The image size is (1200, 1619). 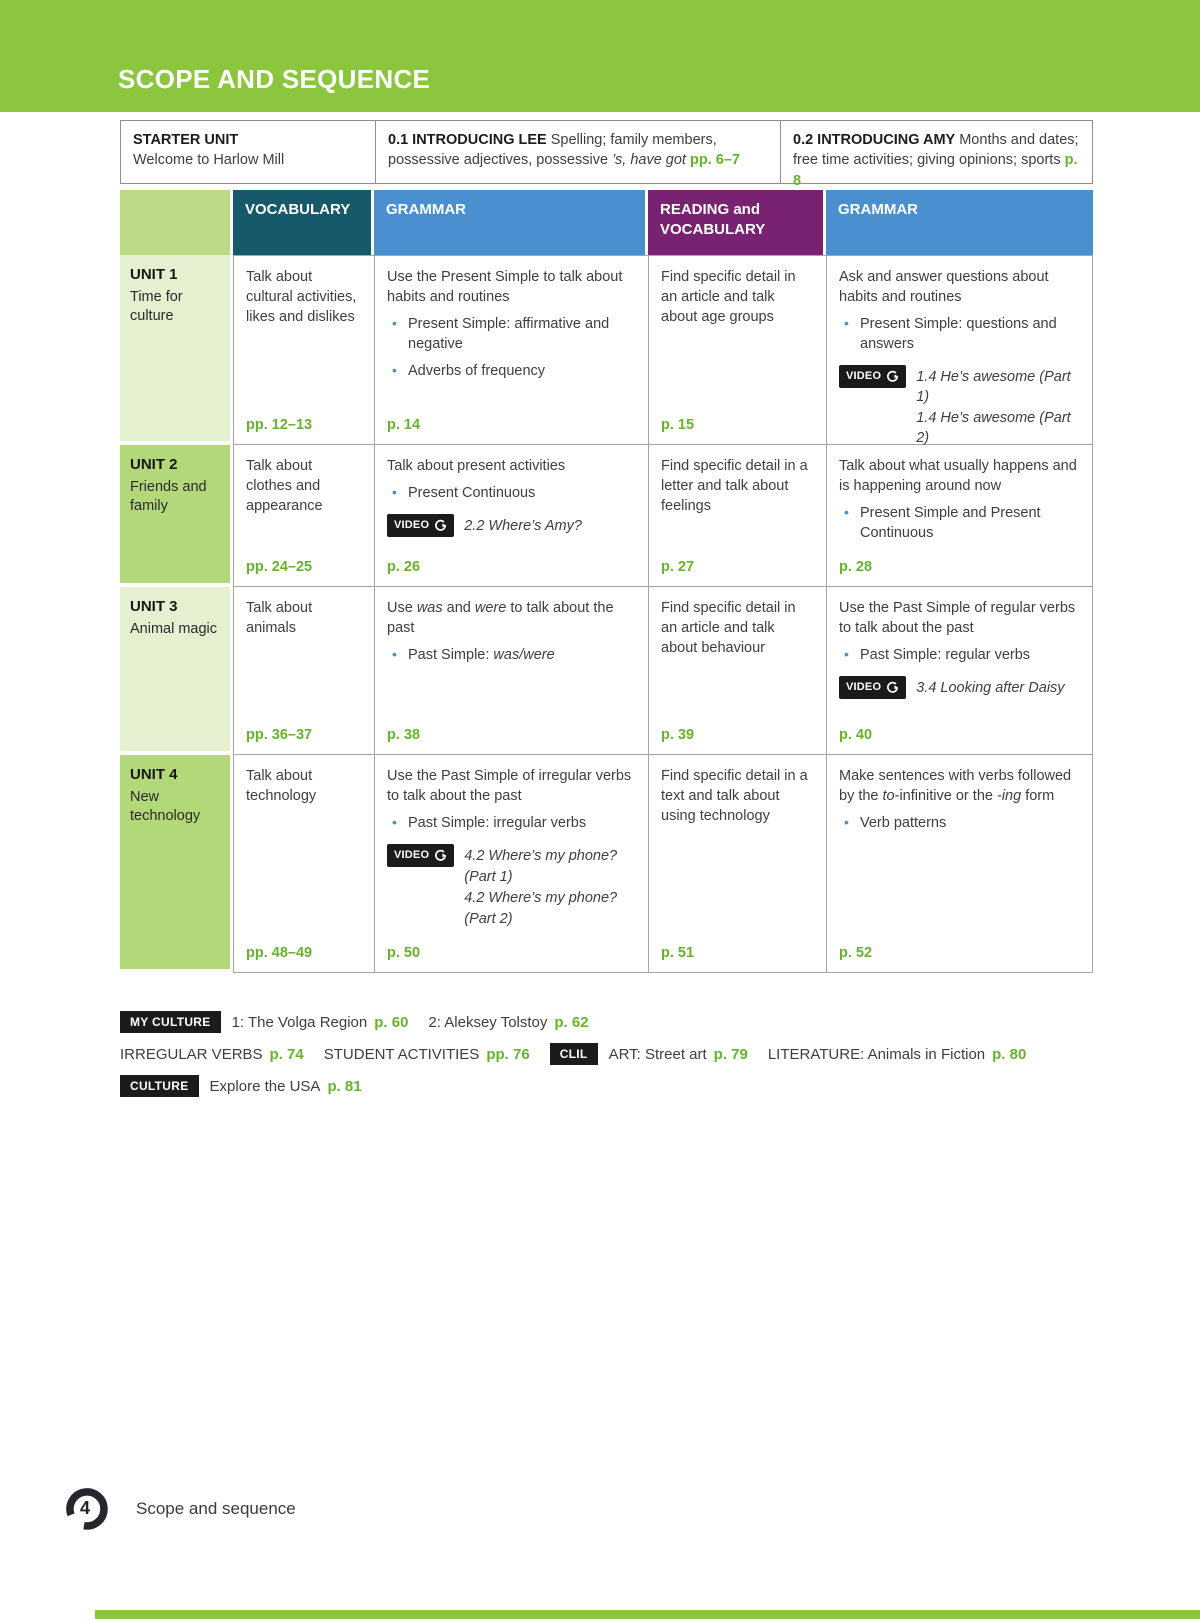 I want to click on irregular-verbs-pages: p. 74, so click(x=286, y=1054).